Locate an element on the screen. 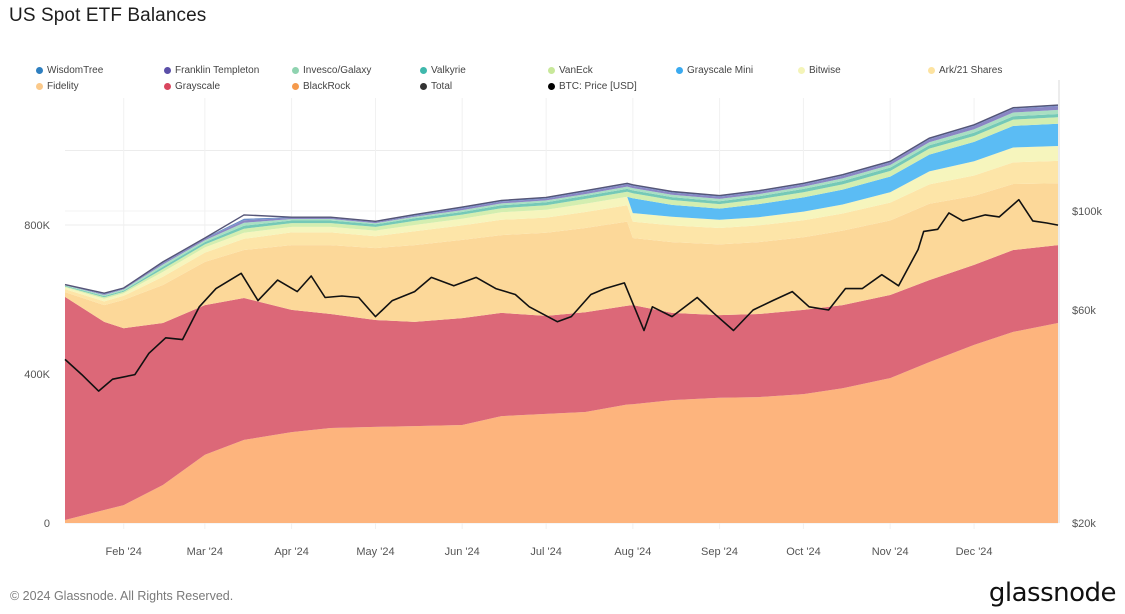 The width and height of the screenshot is (1125, 614). legend-item-btc-price-usd-: BTC: Price [USD] is located at coordinates (592, 86).